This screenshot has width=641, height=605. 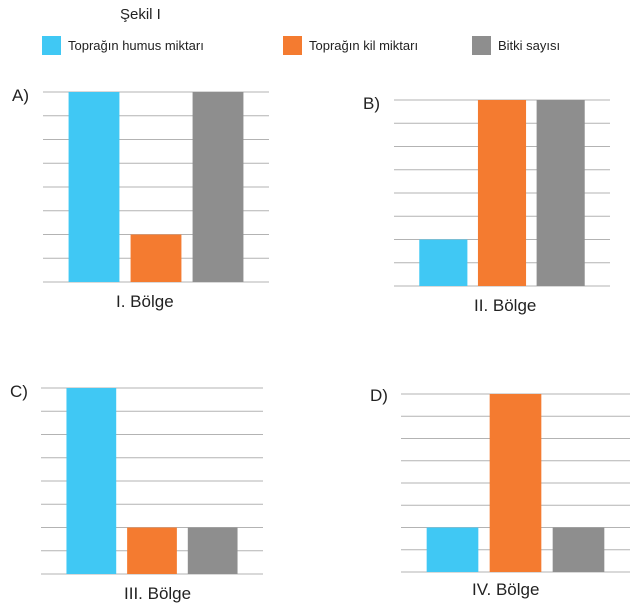 I want to click on bar-chart-a, so click(x=156, y=187).